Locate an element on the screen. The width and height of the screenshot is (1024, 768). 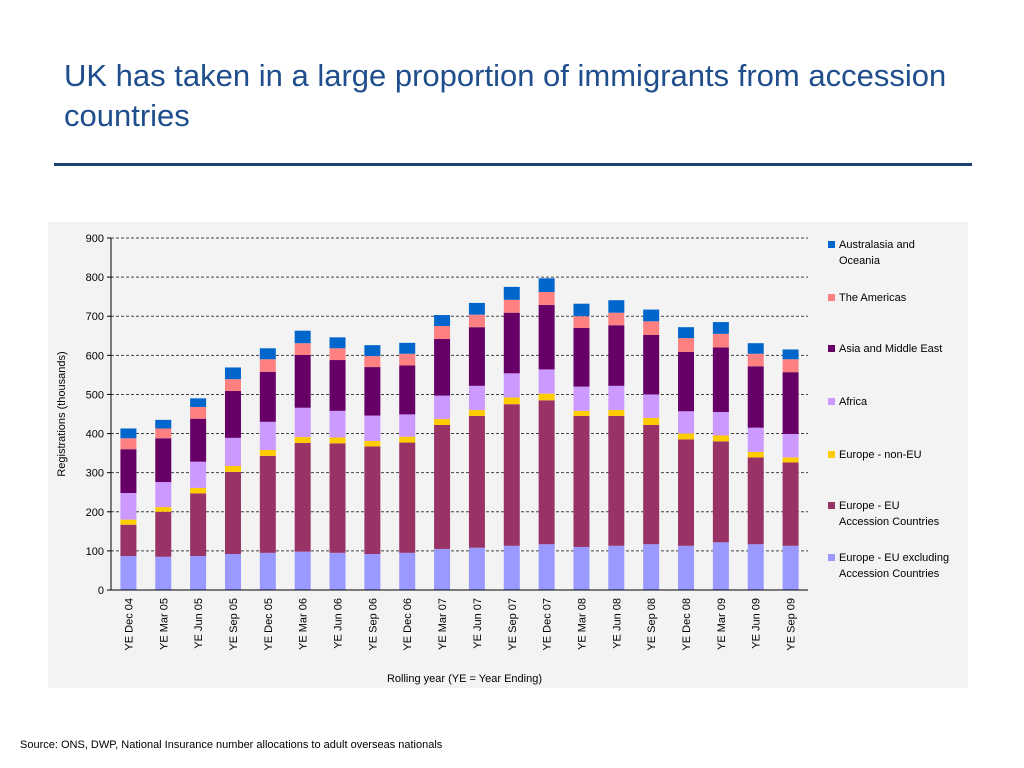
legend-swatch is located at coordinates (831, 244).